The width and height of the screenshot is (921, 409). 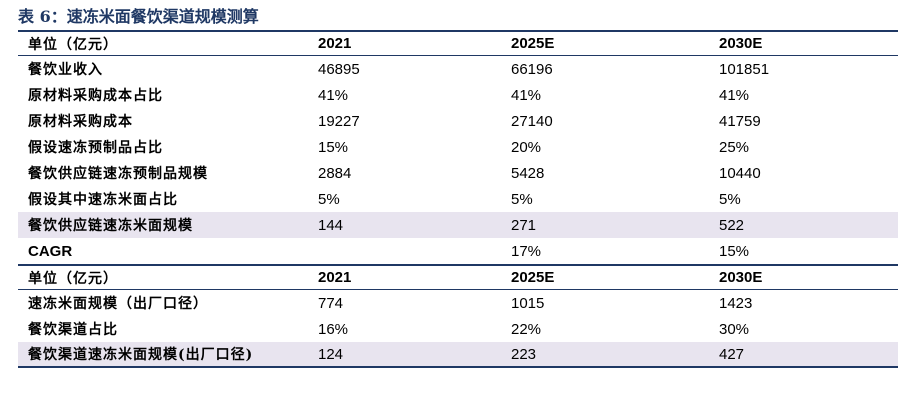 I want to click on table-row: 餐饮业收入 46895 66196 101851, so click(x=458, y=69).